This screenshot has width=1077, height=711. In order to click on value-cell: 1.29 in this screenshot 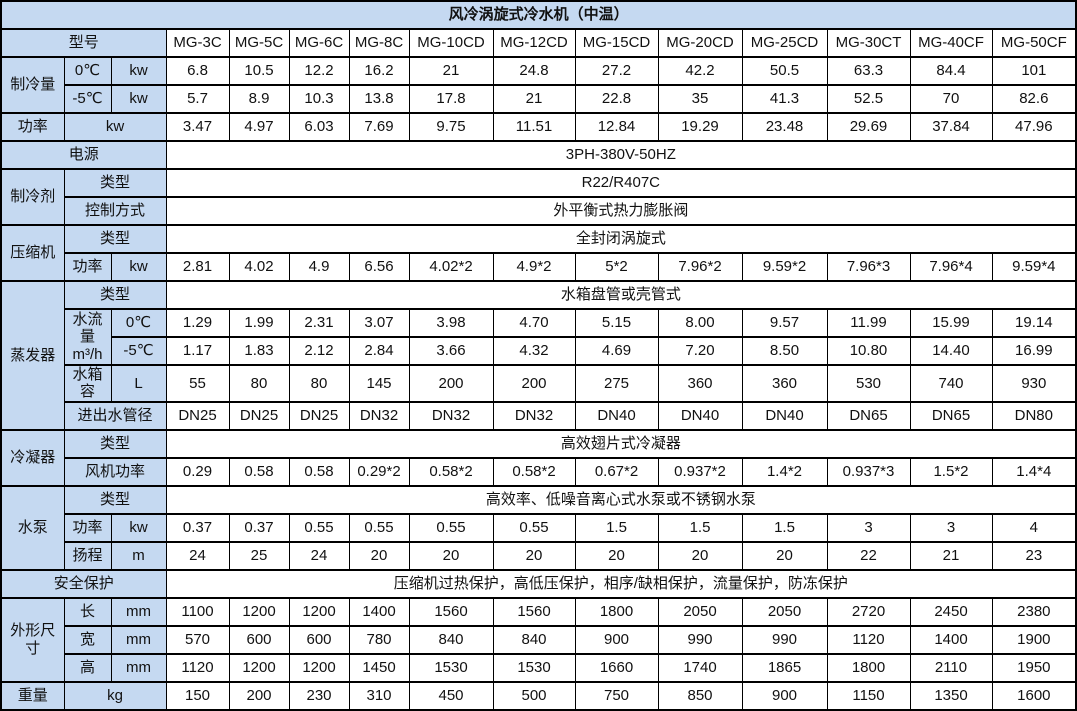, I will do `click(197, 323)`.